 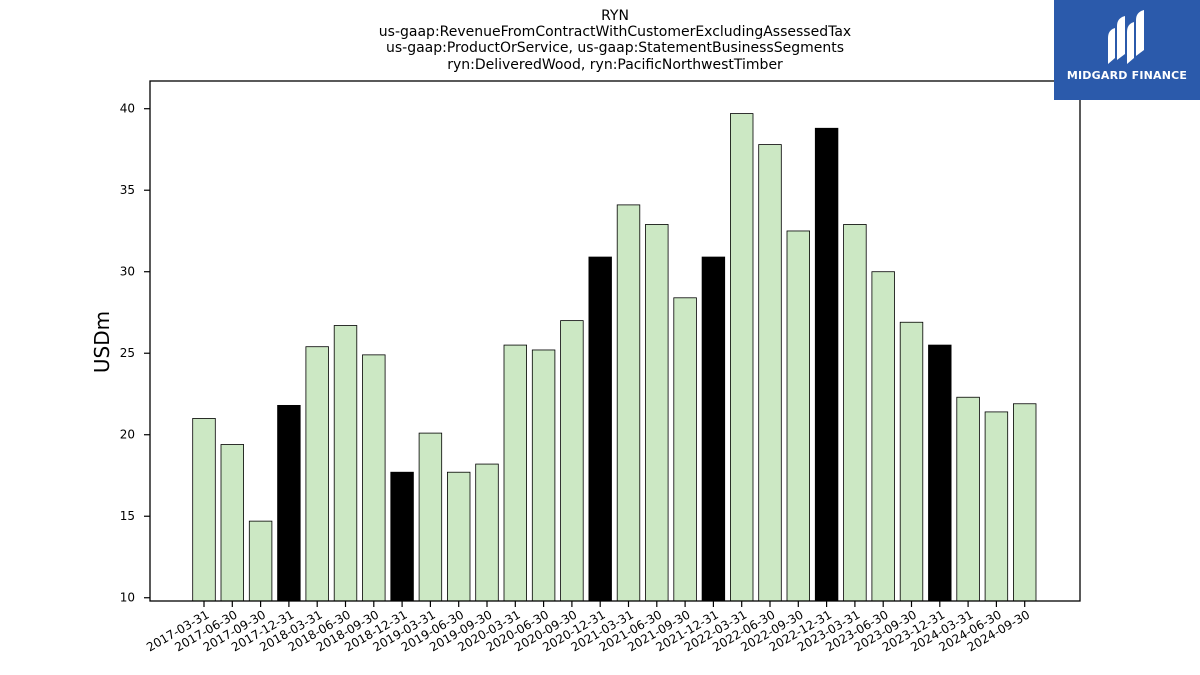 I want to click on y-tick-label: 10, so click(x=127, y=598).